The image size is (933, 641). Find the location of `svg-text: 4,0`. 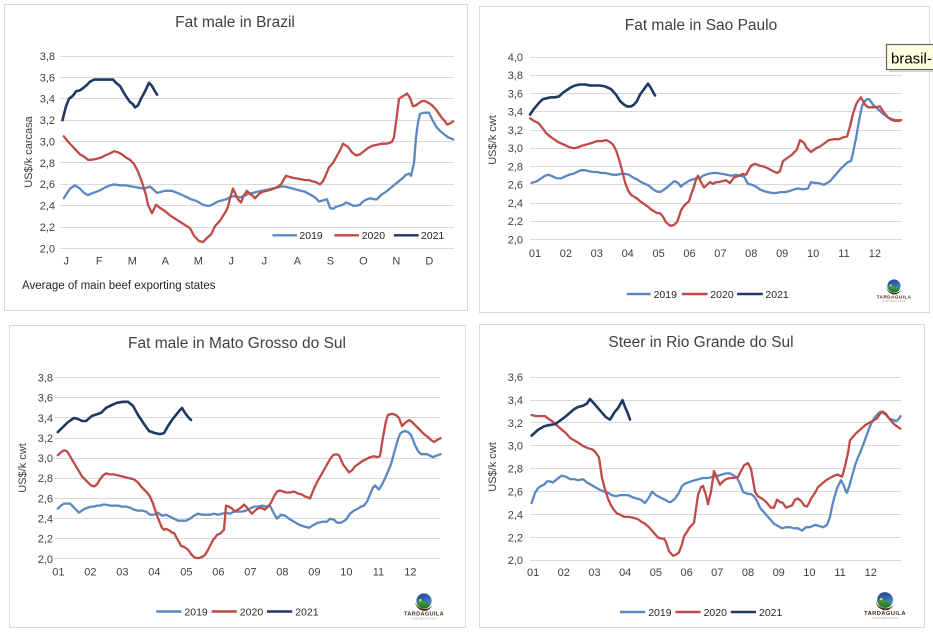

svg-text: 4,0 is located at coordinates (515, 58).